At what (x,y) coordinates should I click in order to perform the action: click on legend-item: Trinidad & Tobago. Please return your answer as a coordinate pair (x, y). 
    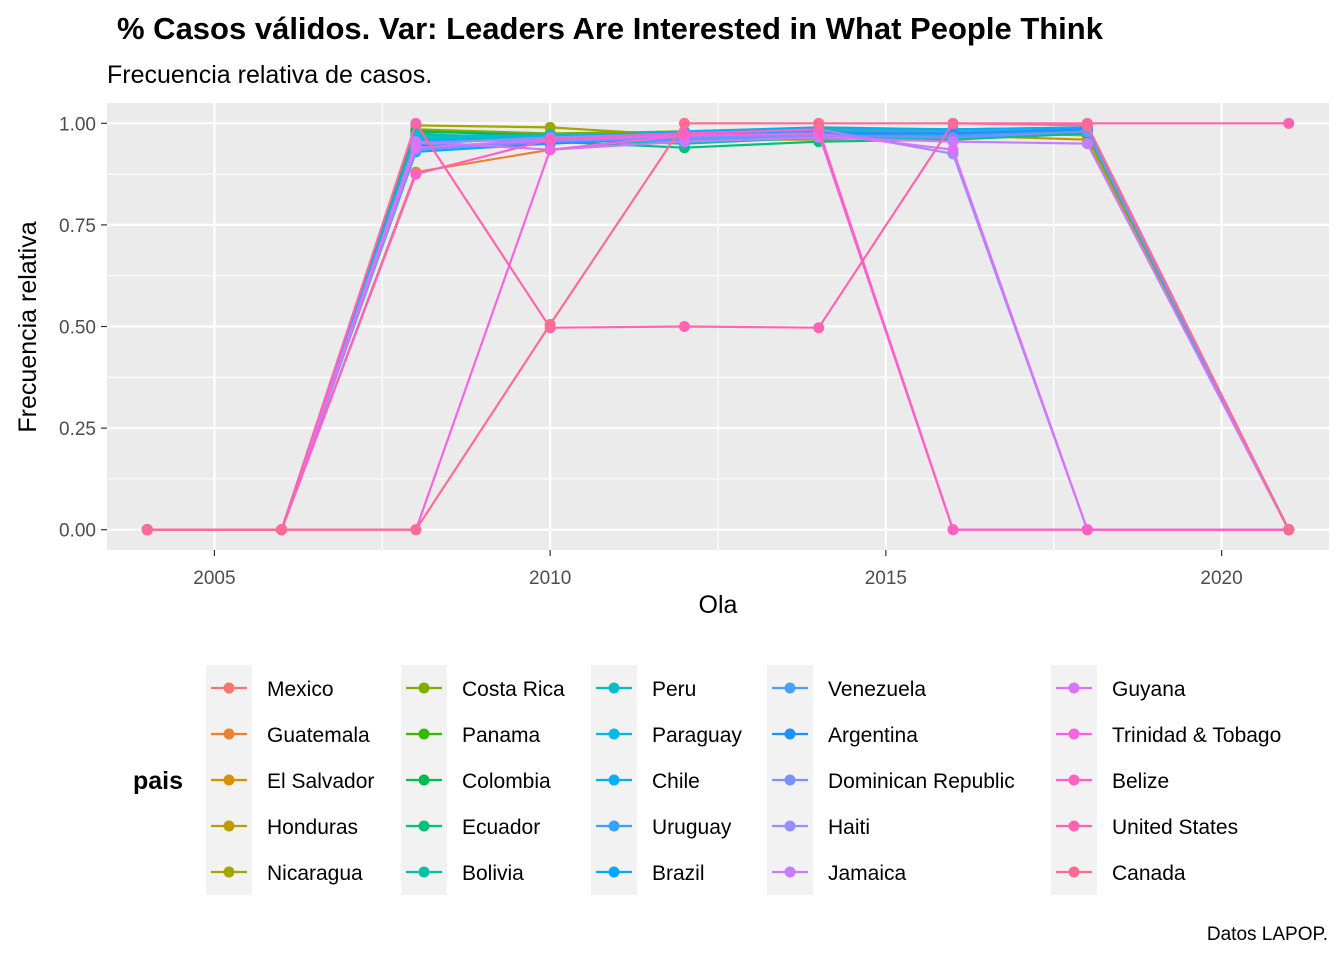
    Looking at the image, I should click on (1166, 734).